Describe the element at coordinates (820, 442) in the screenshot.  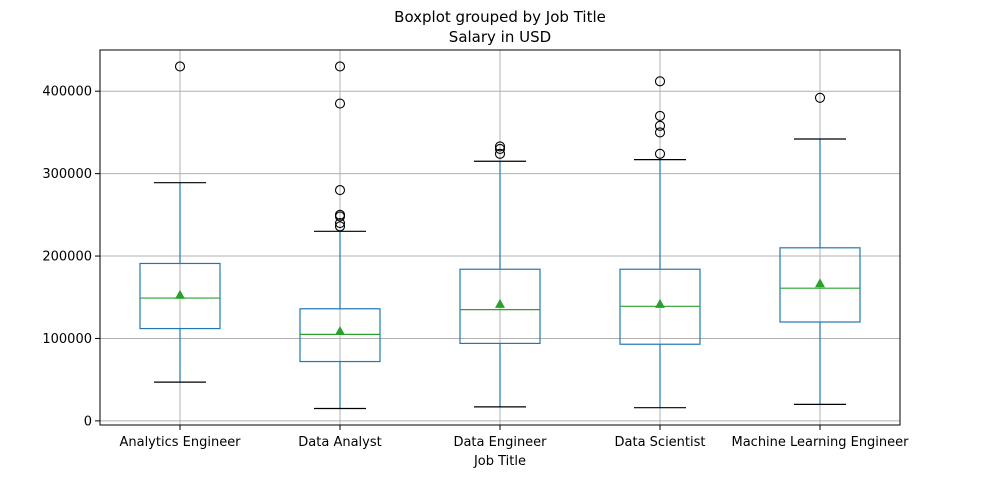
I see `x-tick-label: Machine Learning Engineer` at that location.